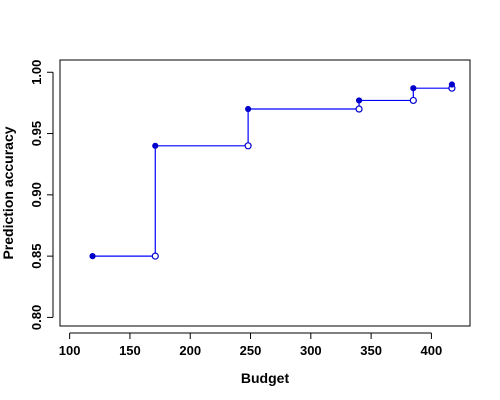  What do you see at coordinates (36, 194) in the screenshot?
I see `y-tick-label: 0.90` at bounding box center [36, 194].